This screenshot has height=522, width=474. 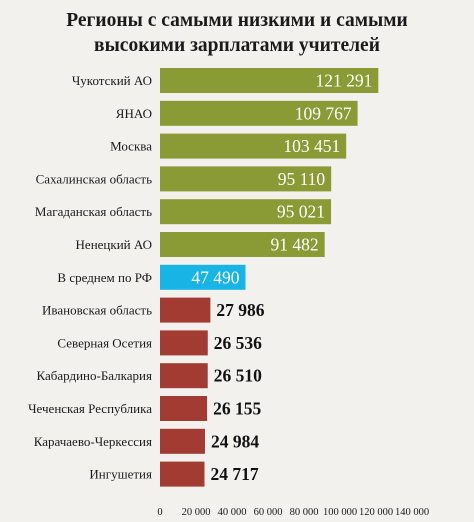 I want to click on category-label: Чеченская Республика, so click(x=90, y=408).